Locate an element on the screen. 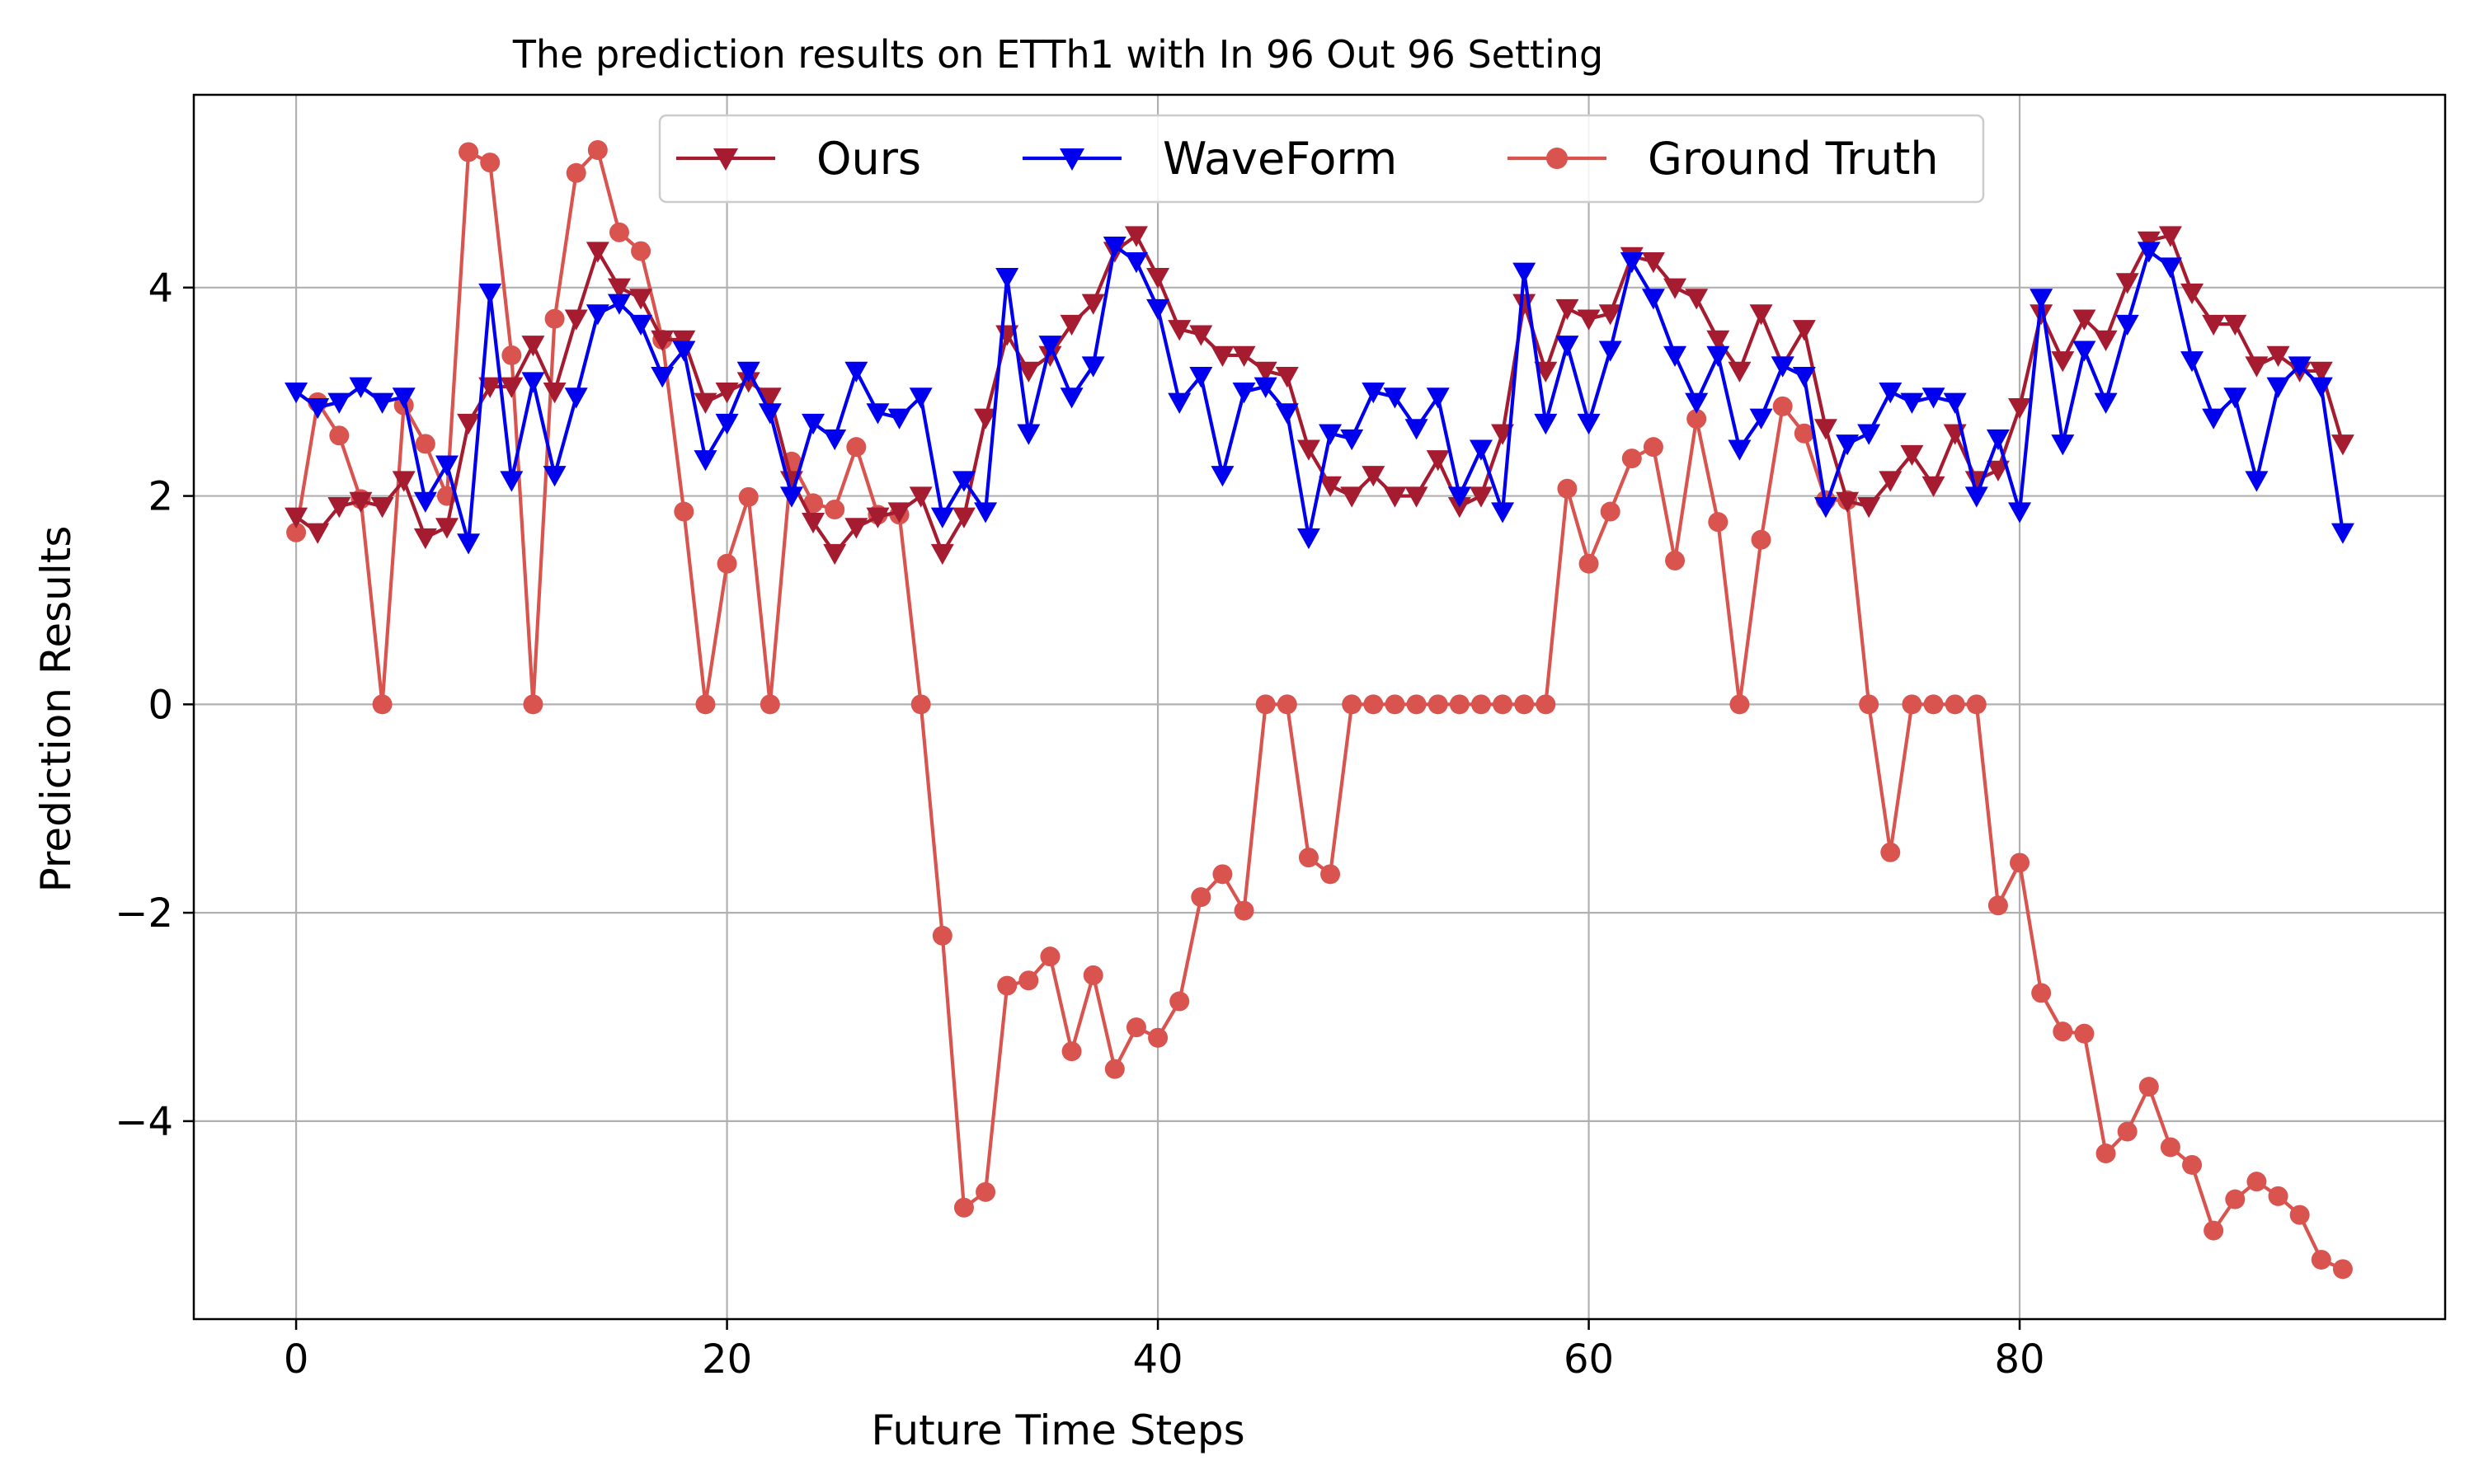  legend-item-ground-truth: Ground Truth is located at coordinates (1723, 159).